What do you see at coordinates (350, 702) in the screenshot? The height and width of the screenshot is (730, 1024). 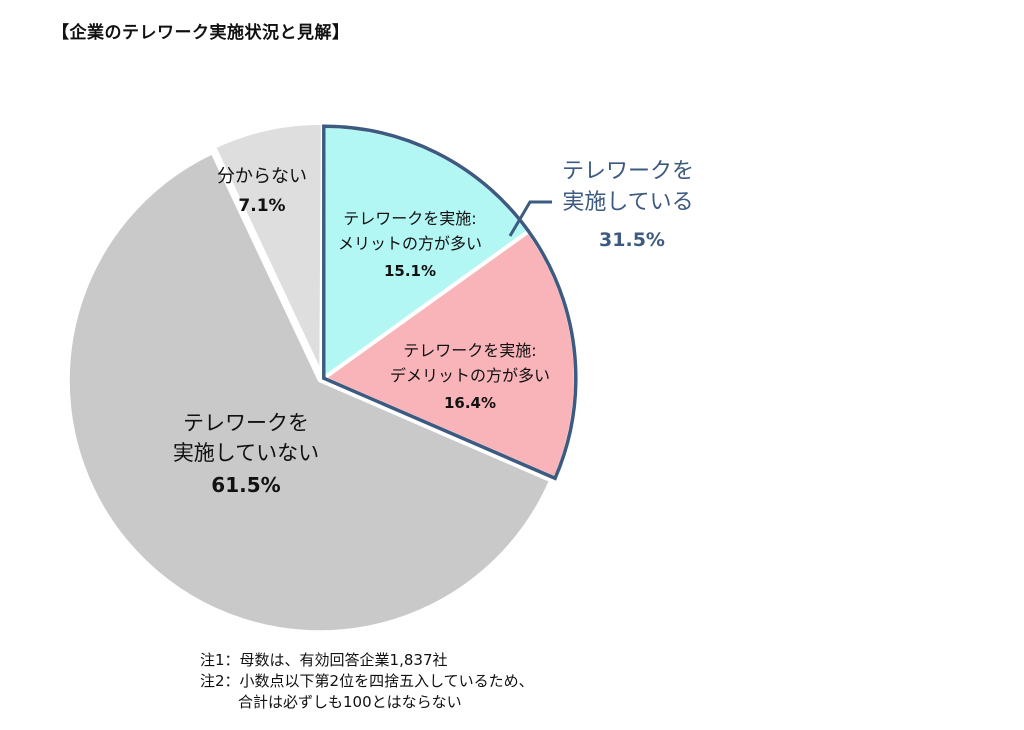 I see `note-2-continued: 合計は必ずしも100とはならない` at bounding box center [350, 702].